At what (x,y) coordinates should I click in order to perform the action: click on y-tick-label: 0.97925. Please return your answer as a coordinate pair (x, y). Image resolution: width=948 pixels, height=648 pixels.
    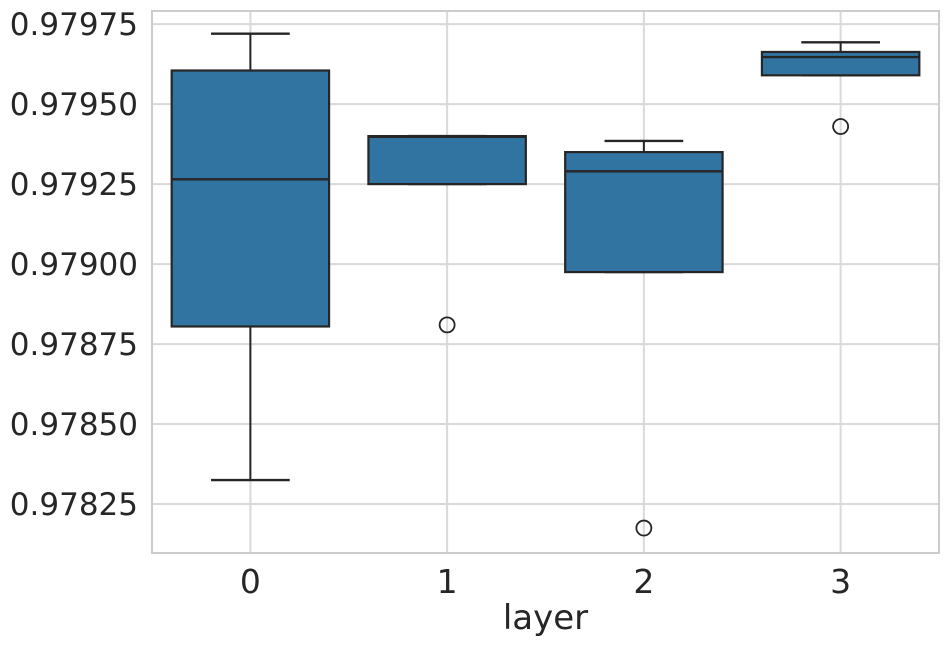
    Looking at the image, I should click on (74, 185).